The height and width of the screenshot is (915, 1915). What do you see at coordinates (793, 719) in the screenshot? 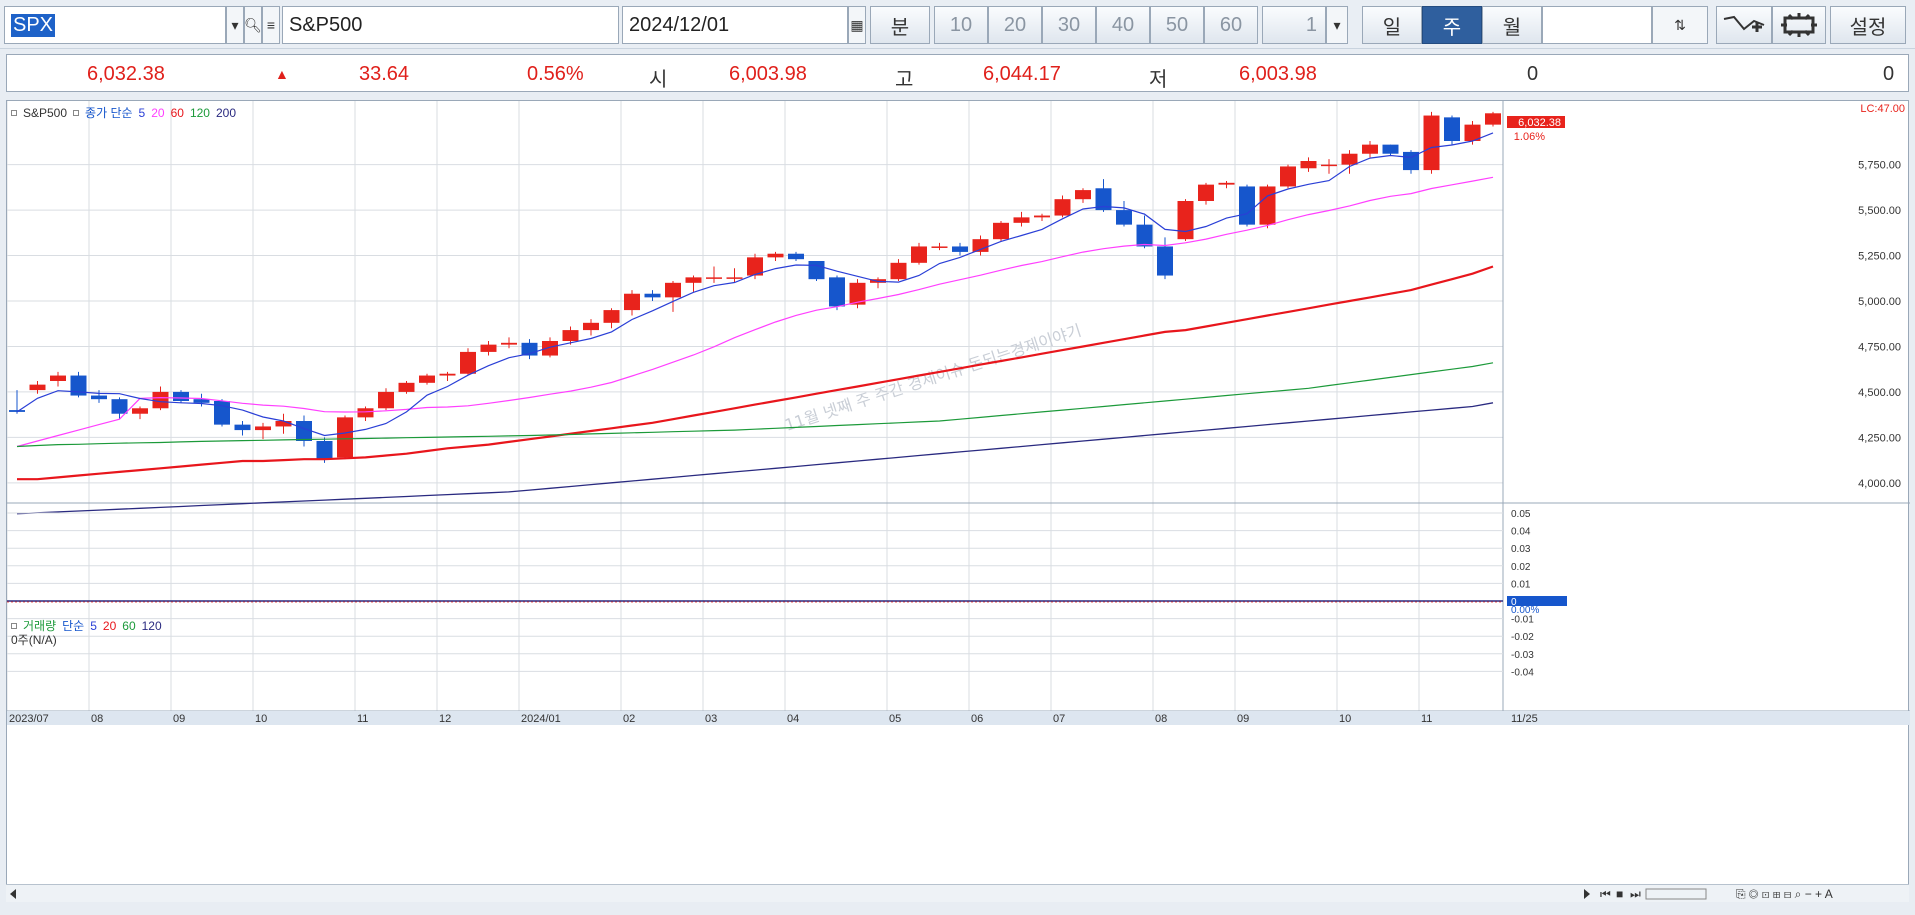
I see `time-tick-label: 04` at bounding box center [793, 719].